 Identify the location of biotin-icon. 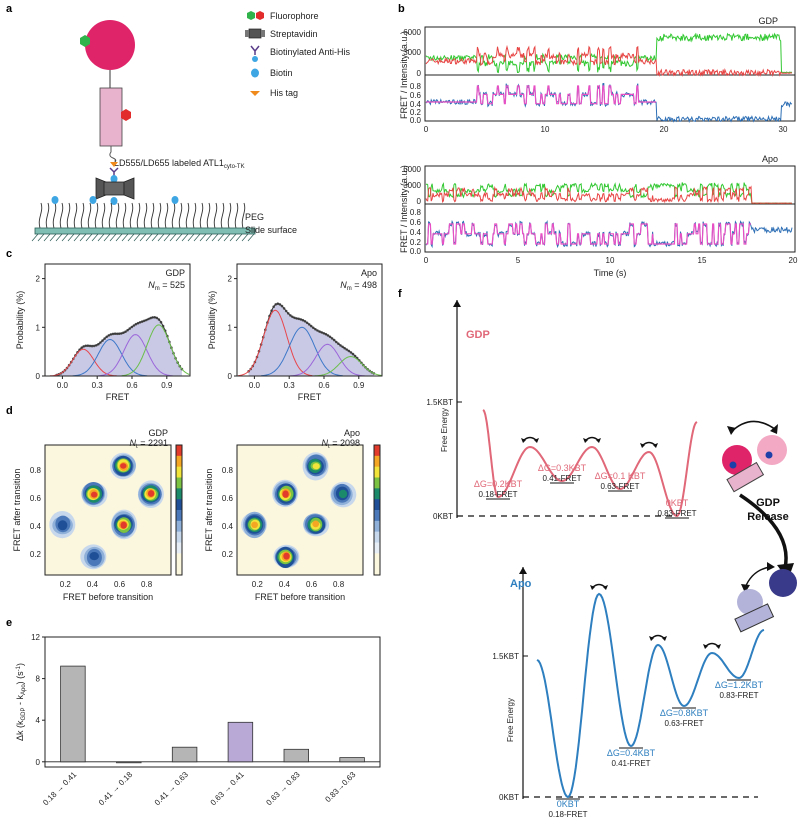
(255, 73).